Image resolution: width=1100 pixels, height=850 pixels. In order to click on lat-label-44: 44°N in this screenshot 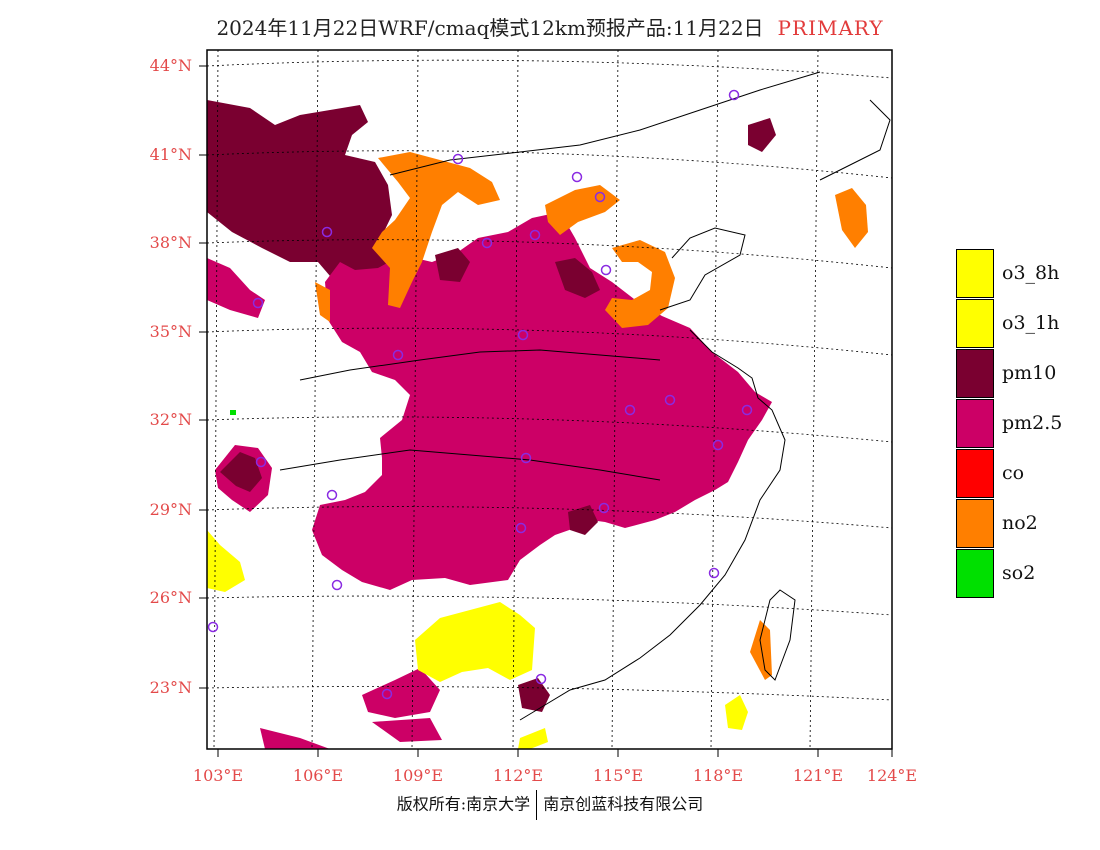, I will do `click(170, 65)`.